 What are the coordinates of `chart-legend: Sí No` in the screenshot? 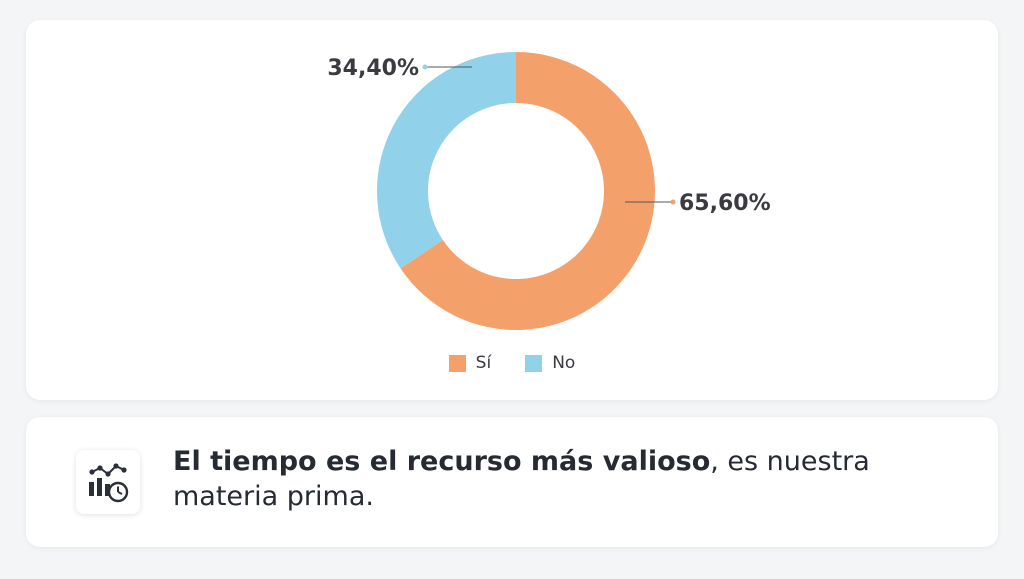 It's located at (512, 363).